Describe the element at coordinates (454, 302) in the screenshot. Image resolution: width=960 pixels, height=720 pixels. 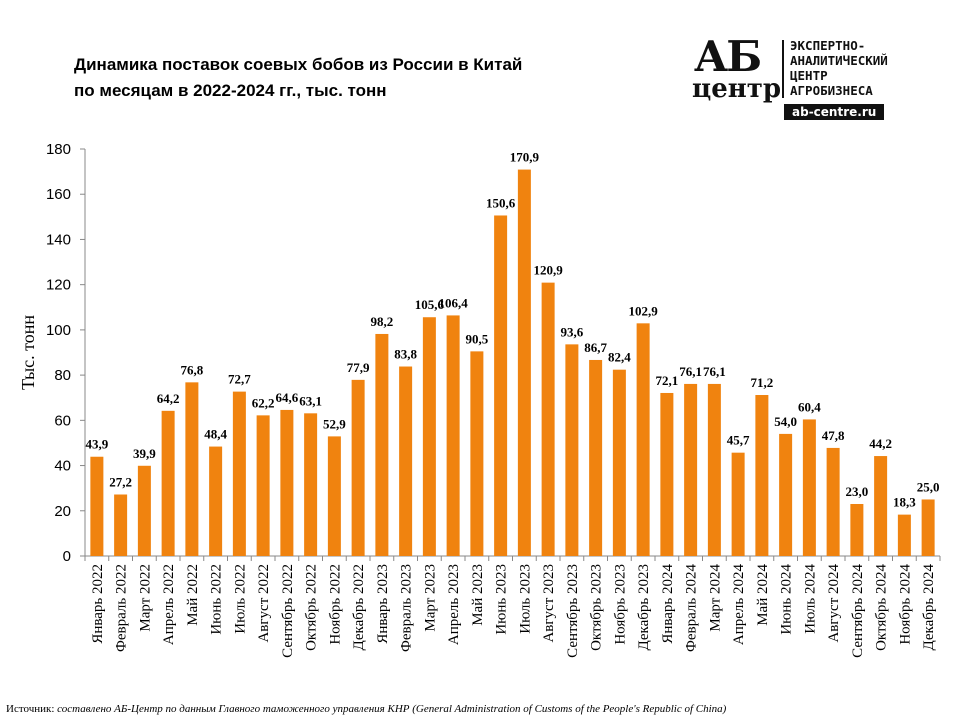
I see `data-label: 106,4` at that location.